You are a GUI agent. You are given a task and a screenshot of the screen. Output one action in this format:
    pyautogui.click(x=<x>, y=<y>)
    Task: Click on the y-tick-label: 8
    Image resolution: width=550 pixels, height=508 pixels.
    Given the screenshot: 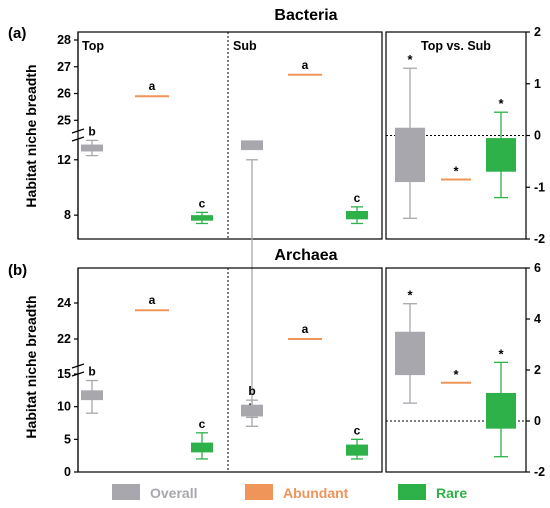 What is the action you would take?
    pyautogui.click(x=67, y=215)
    